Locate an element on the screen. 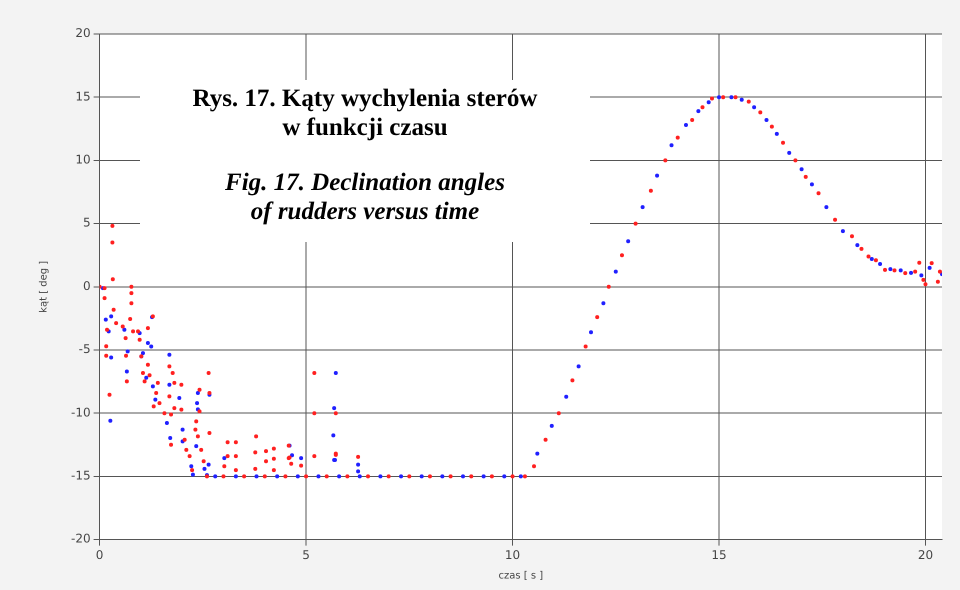  y-axis-title: kąt [ deg ] is located at coordinates (44, 286).